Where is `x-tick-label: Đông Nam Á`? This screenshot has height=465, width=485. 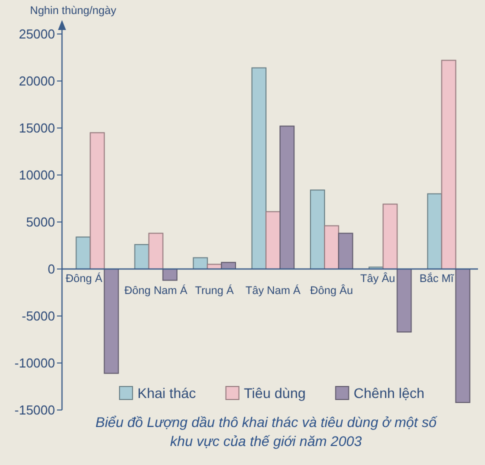 x-tick-label: Đông Nam Á is located at coordinates (156, 290).